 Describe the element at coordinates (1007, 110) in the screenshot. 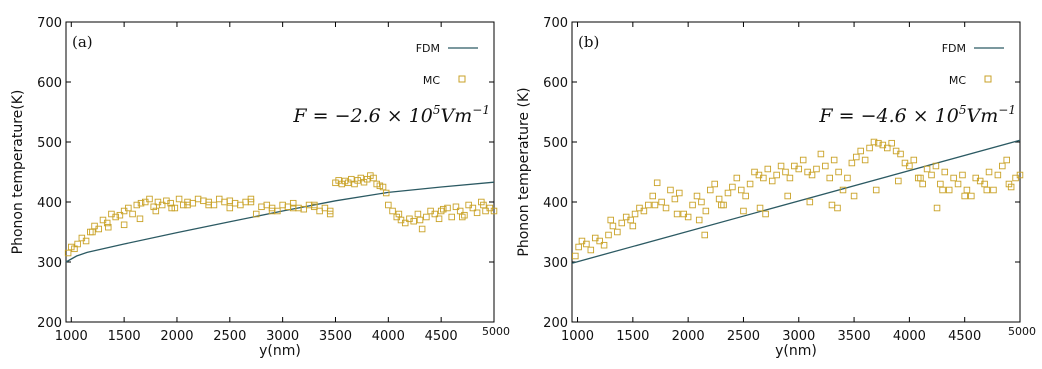

I see `annotation-unit-exponent: −1` at that location.